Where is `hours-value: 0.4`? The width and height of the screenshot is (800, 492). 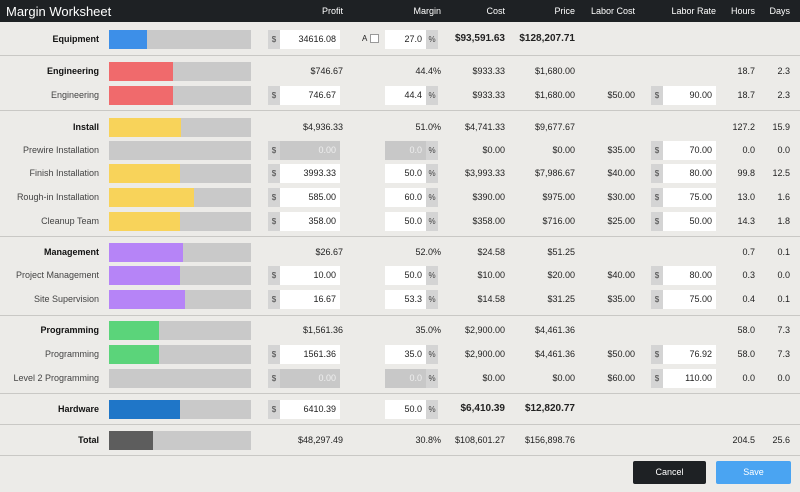 hours-value: 0.4 is located at coordinates (748, 299).